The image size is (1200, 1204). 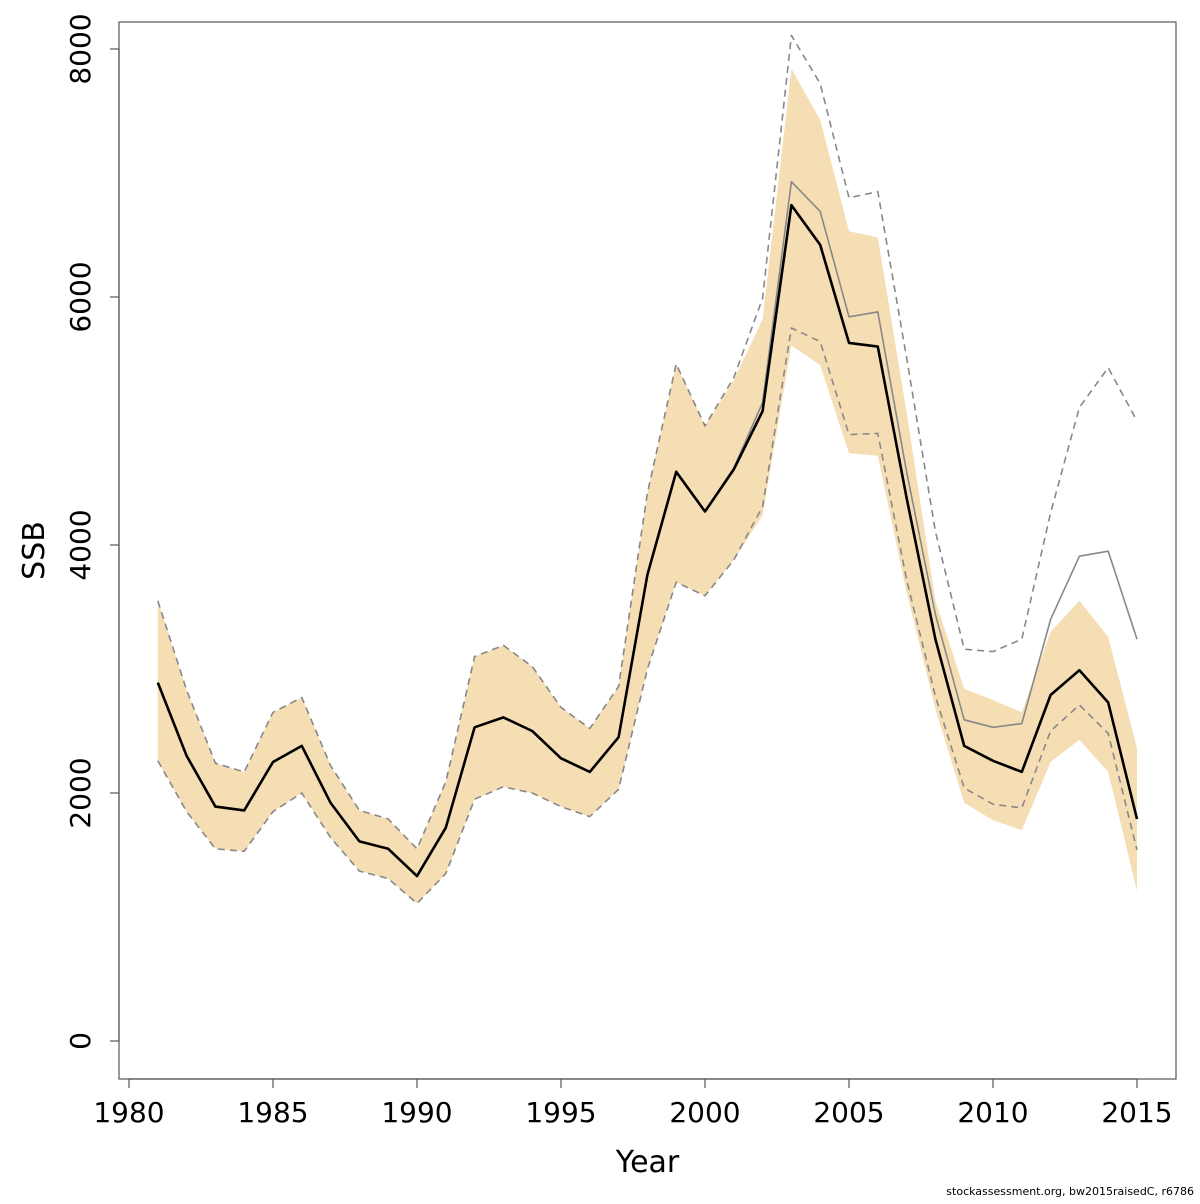 What do you see at coordinates (560, 1112) in the screenshot?
I see `x-tick-label: 1995` at bounding box center [560, 1112].